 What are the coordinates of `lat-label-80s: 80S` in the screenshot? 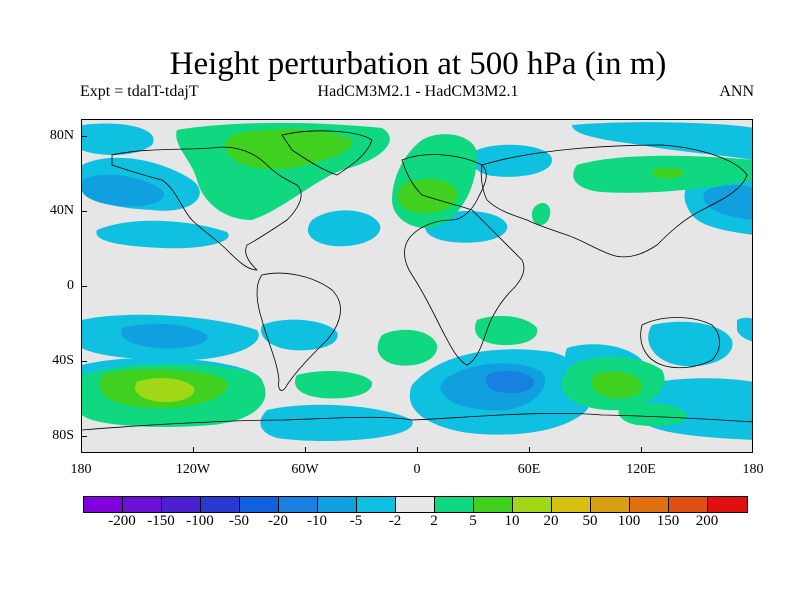 It's located at (63, 435).